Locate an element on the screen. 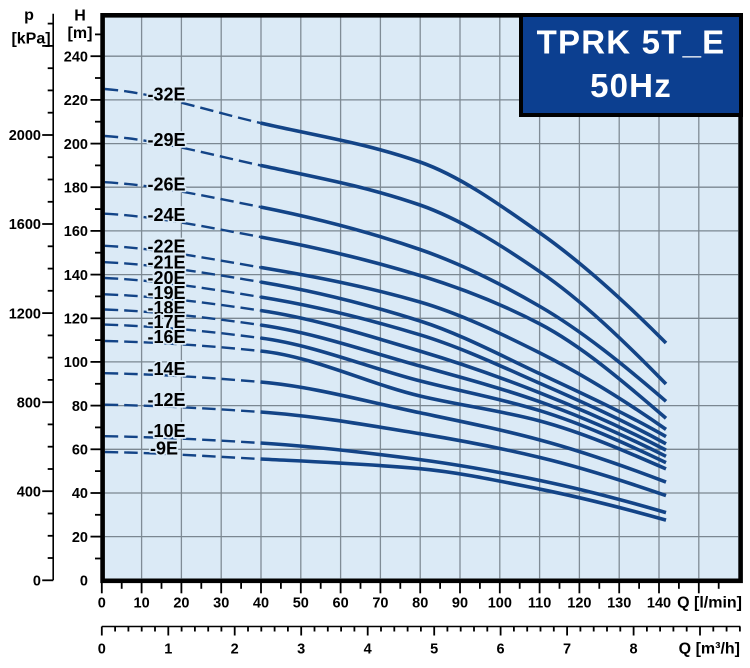  svg-text: -22E is located at coordinates (167, 247).